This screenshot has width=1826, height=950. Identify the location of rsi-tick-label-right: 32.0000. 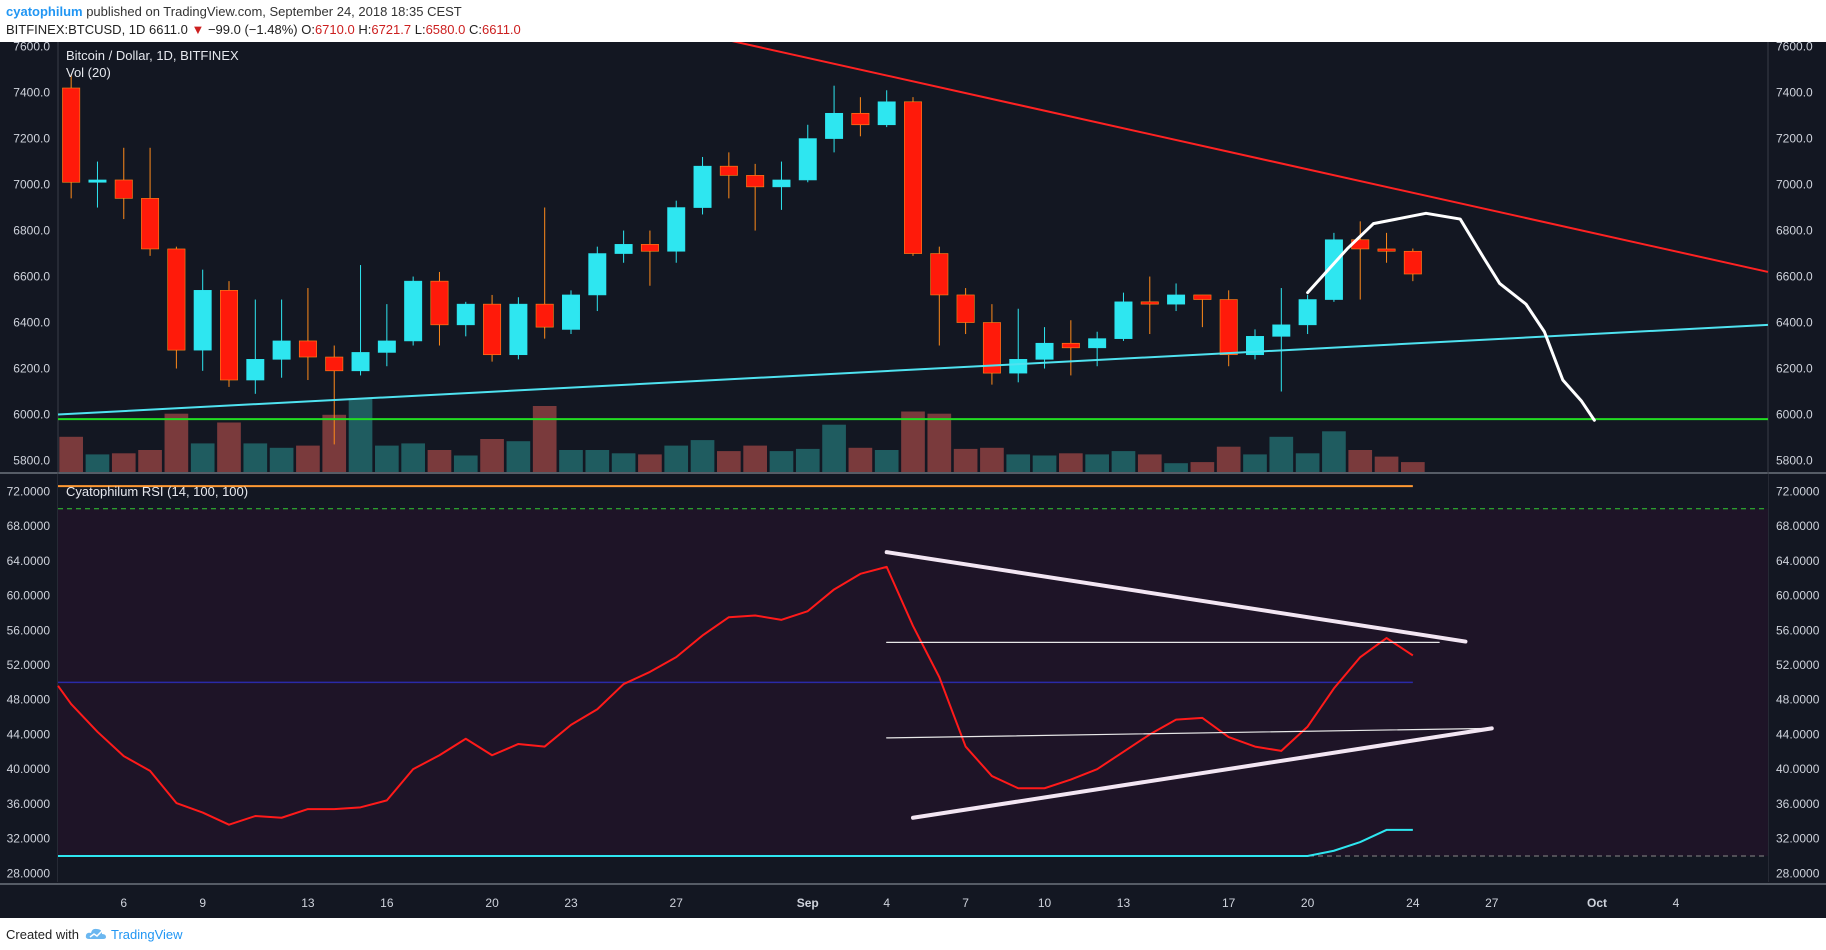
(1798, 839).